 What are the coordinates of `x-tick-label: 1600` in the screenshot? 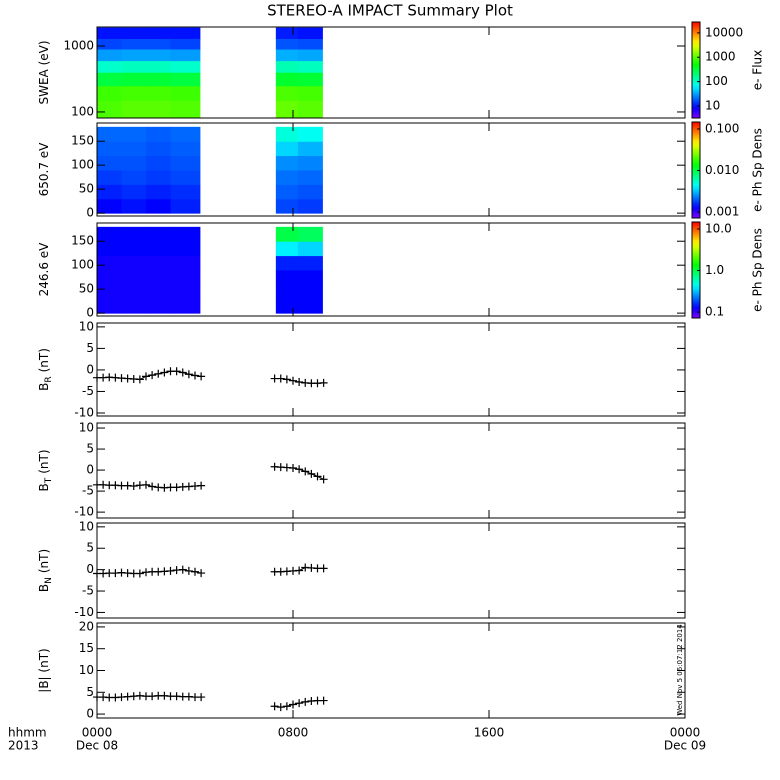 It's located at (489, 733).